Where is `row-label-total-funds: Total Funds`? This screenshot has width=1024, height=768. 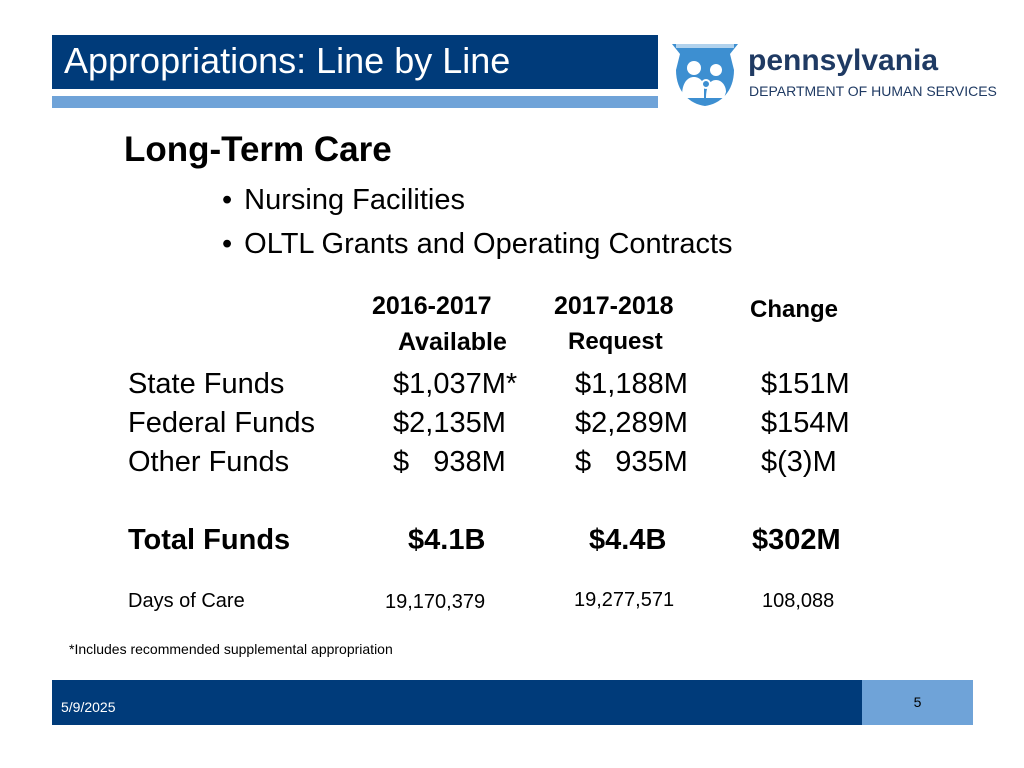 row-label-total-funds: Total Funds is located at coordinates (209, 540).